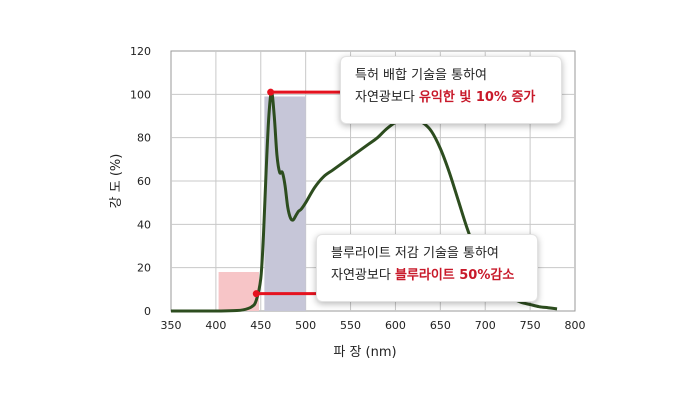 This screenshot has width=700, height=400. Describe the element at coordinates (364, 352) in the screenshot. I see `x-axis-label: 파 장 (nm)` at that location.